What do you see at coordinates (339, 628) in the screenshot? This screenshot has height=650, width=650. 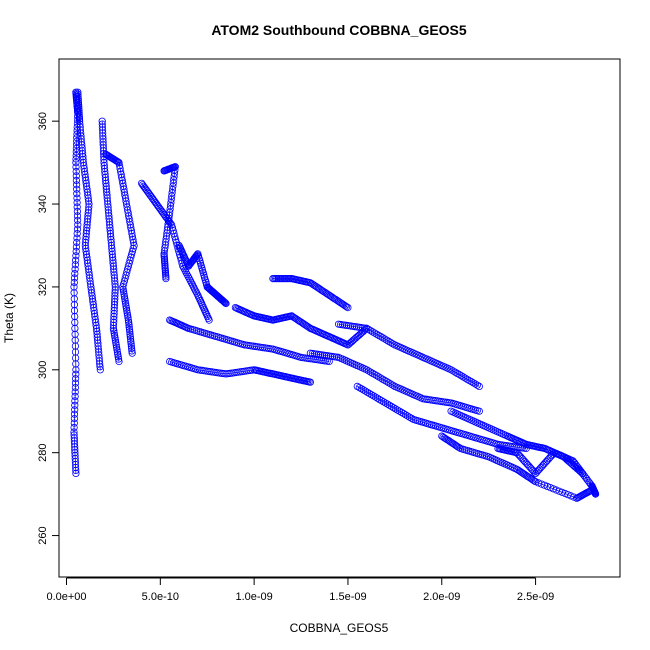 I see `x-axis-label: COBBNA_GEOS5` at bounding box center [339, 628].